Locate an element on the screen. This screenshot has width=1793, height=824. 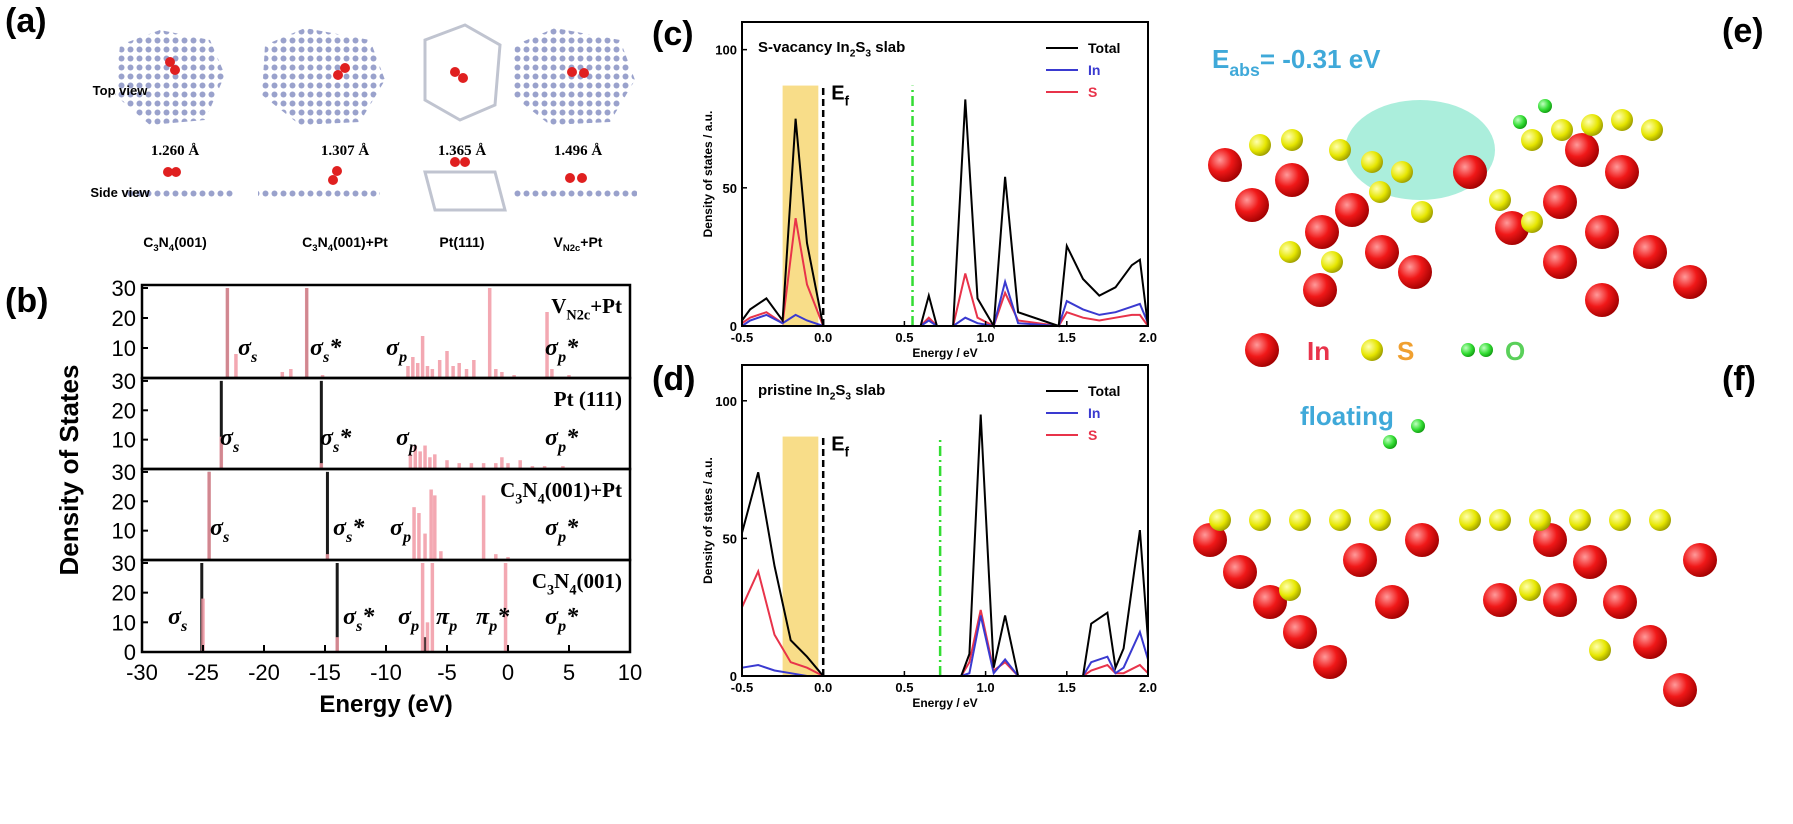
text-part: 3 is located at coordinates (550, 590).